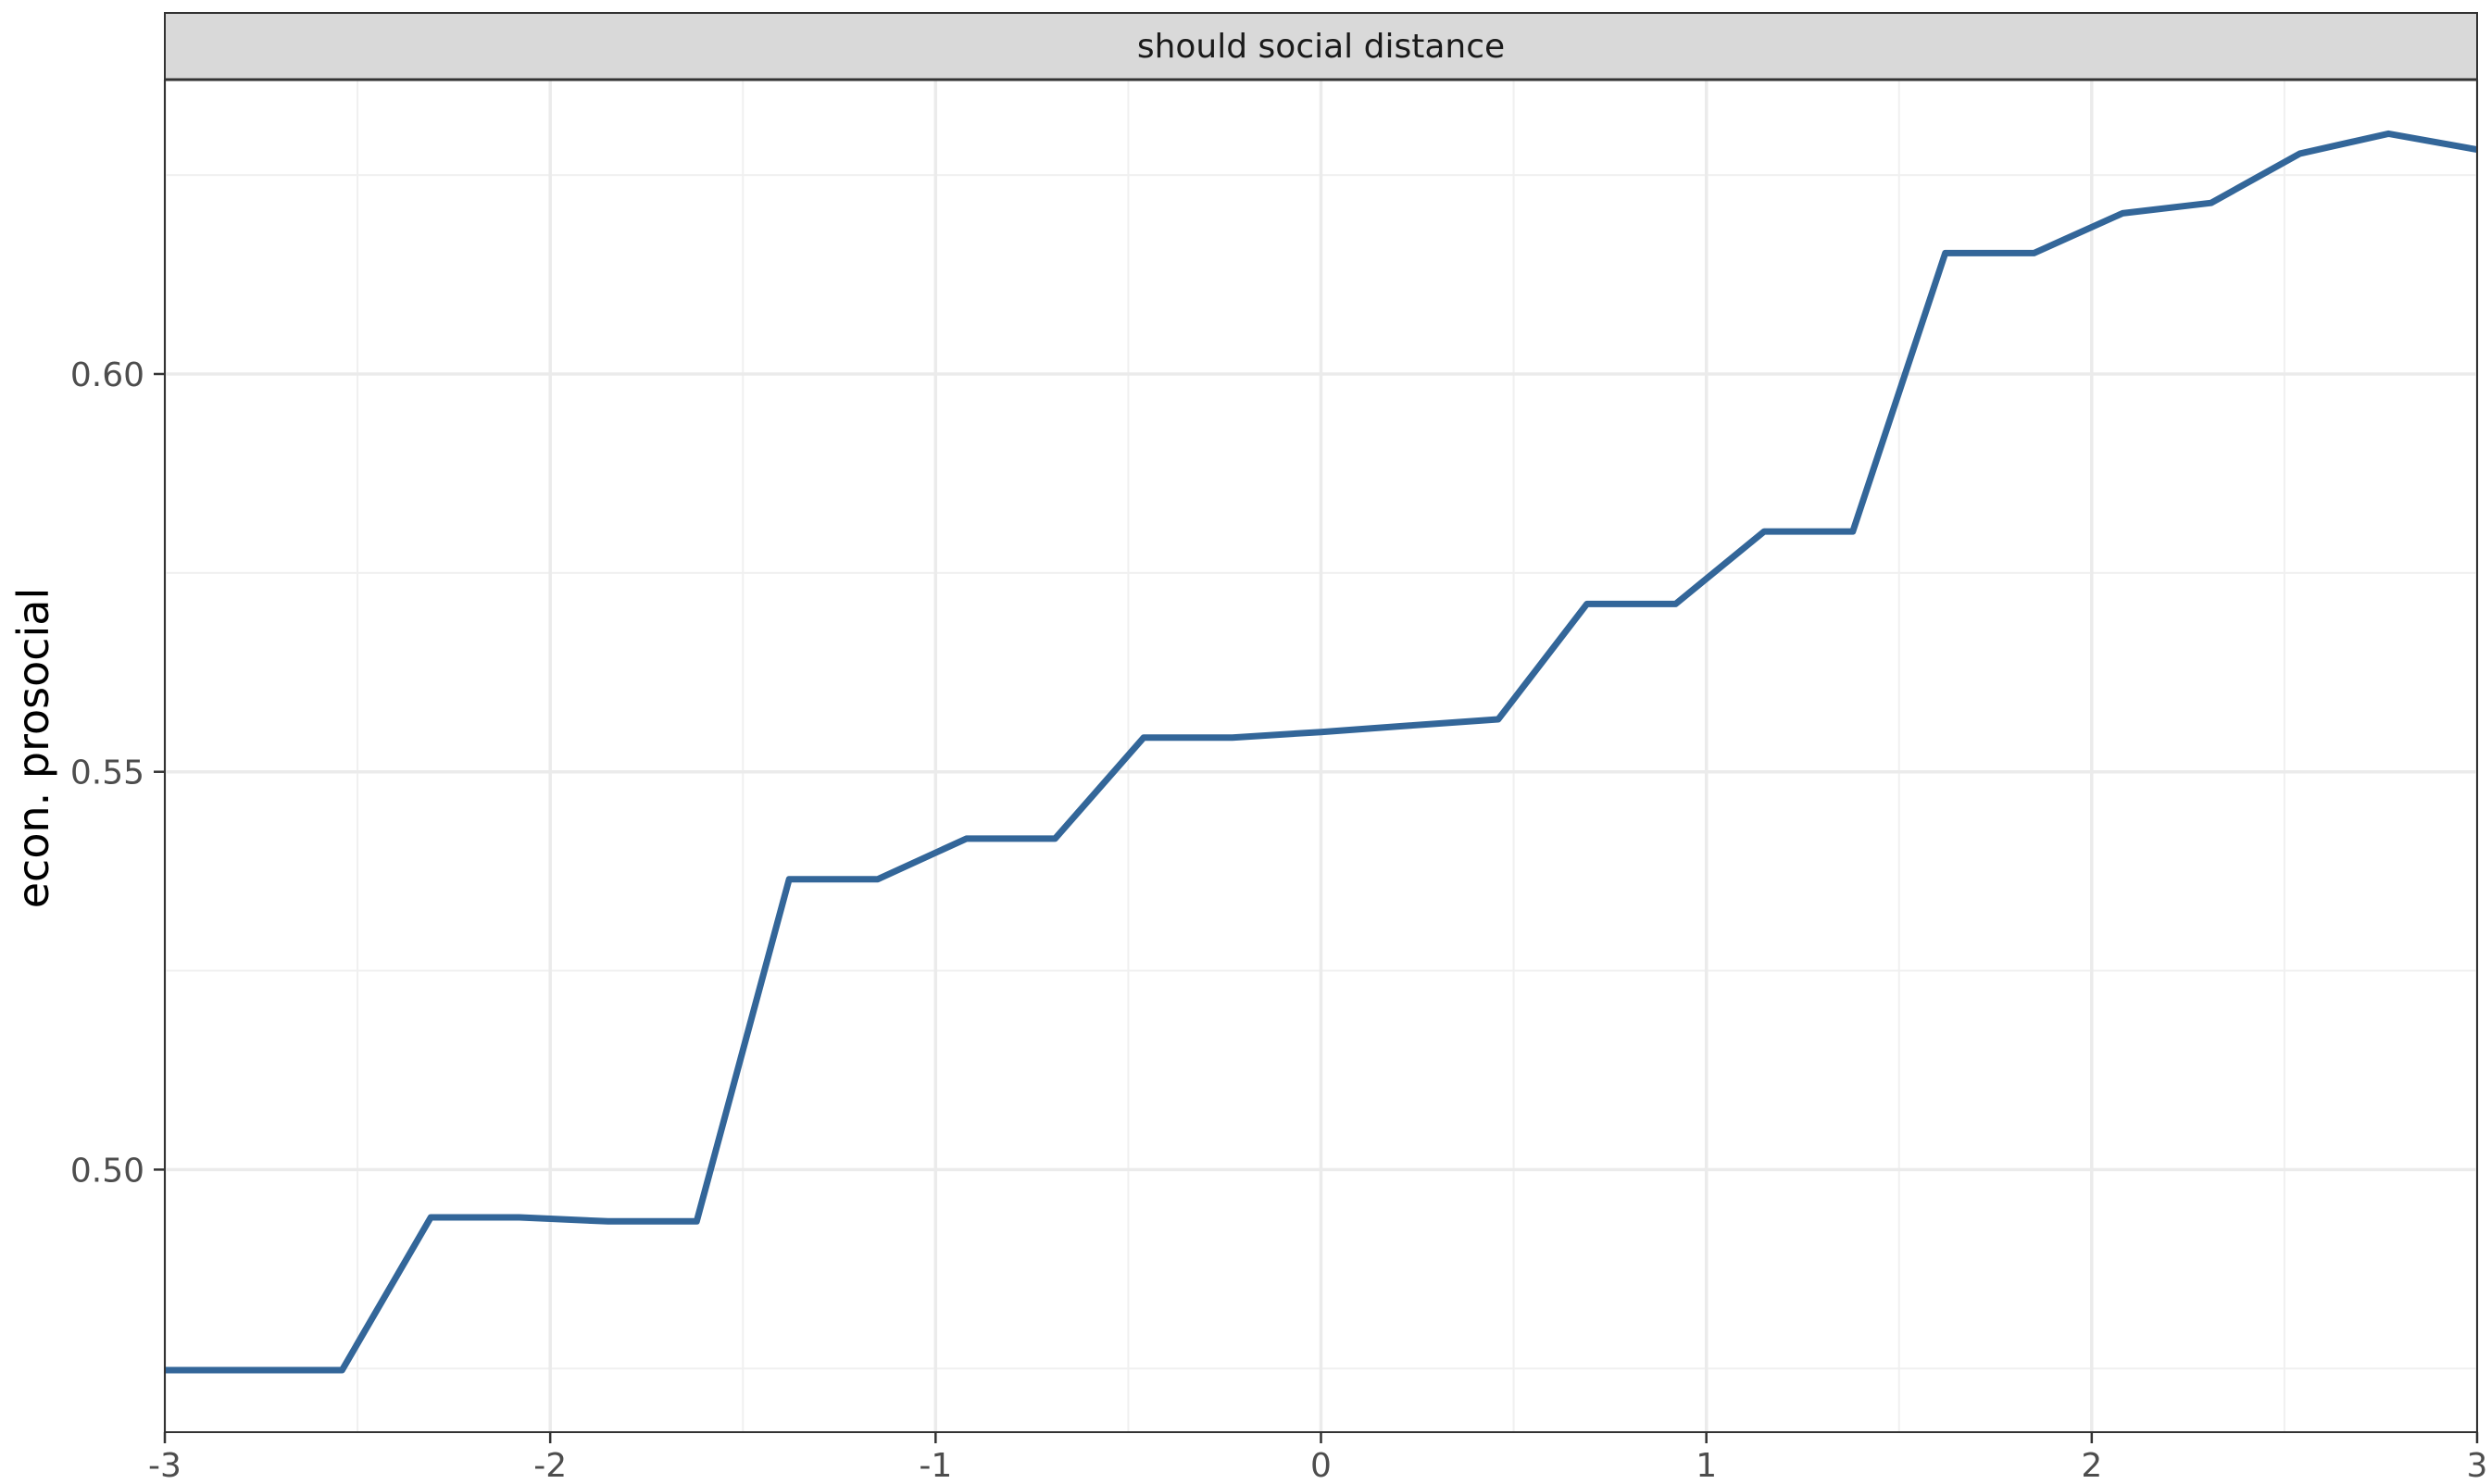  Describe the element at coordinates (33, 749) in the screenshot. I see `y-axis-title: econ. prosocial` at that location.